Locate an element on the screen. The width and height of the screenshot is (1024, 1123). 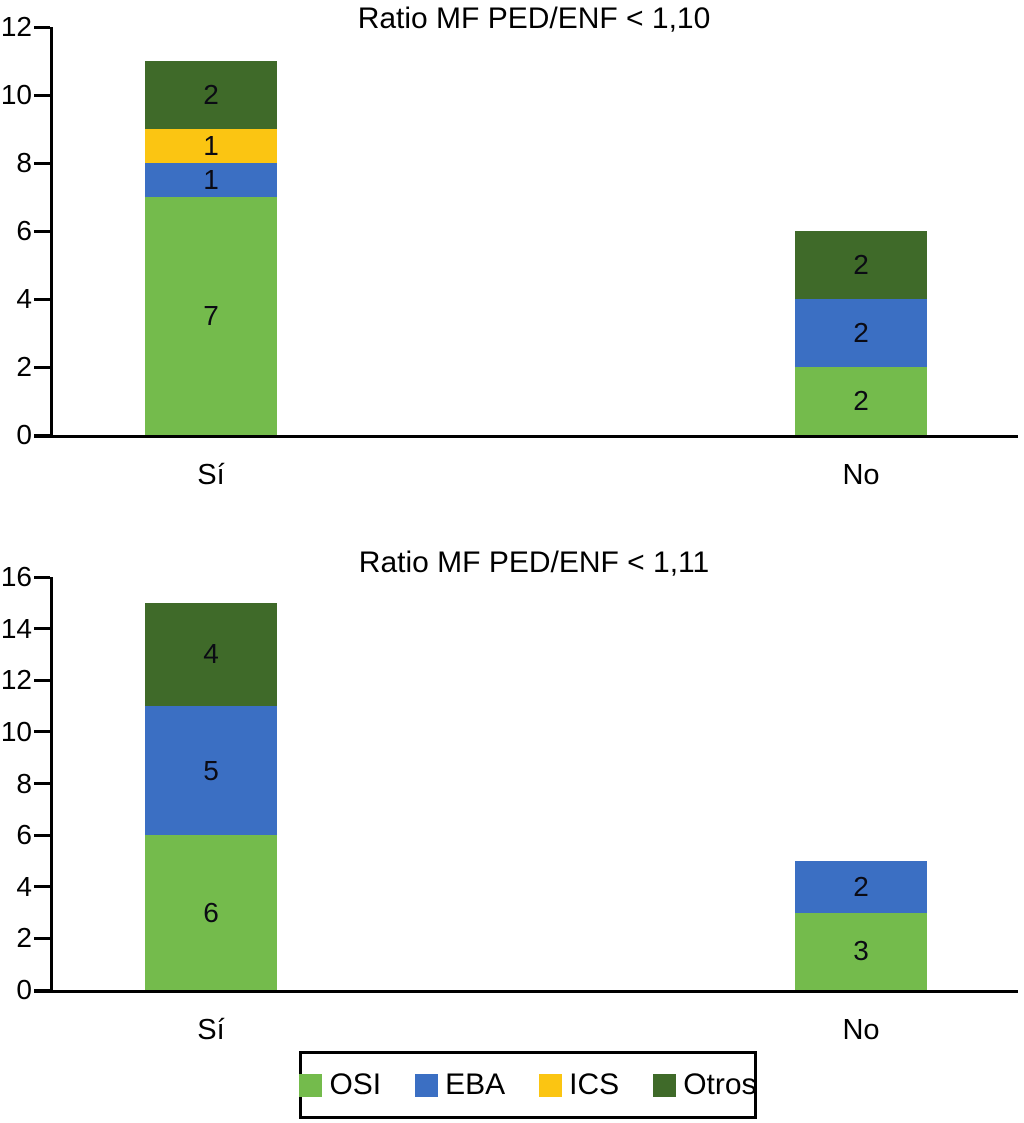
legend-item-osi: OSI is located at coordinates (340, 1085).